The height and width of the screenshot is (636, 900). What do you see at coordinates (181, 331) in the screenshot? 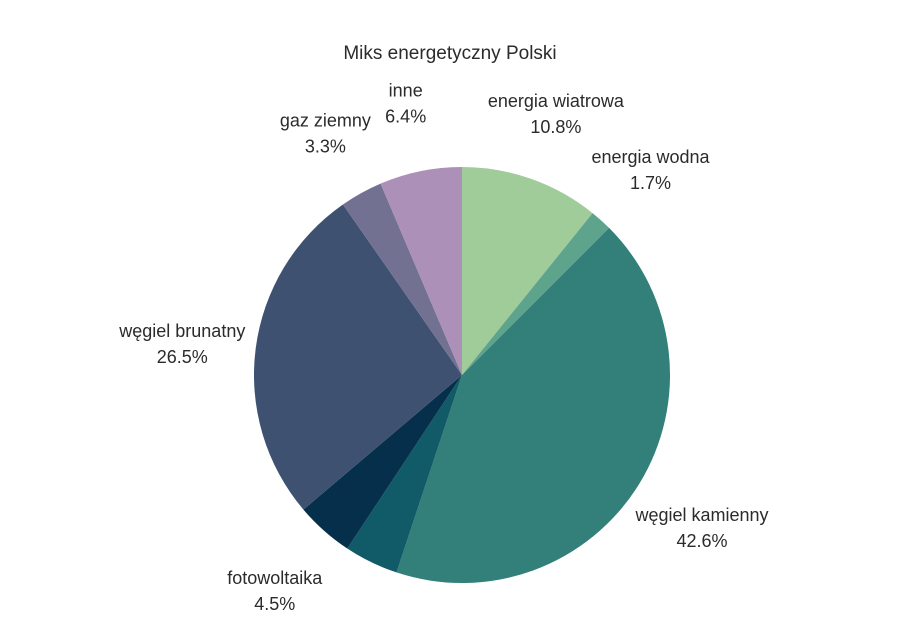
I see `slice-label: węgiel brunatny` at bounding box center [181, 331].